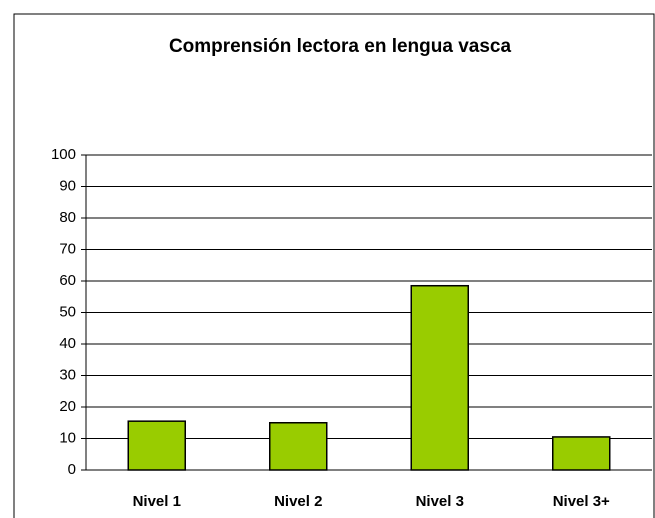  What do you see at coordinates (67, 343) in the screenshot?
I see `y-tick-label: 40` at bounding box center [67, 343].